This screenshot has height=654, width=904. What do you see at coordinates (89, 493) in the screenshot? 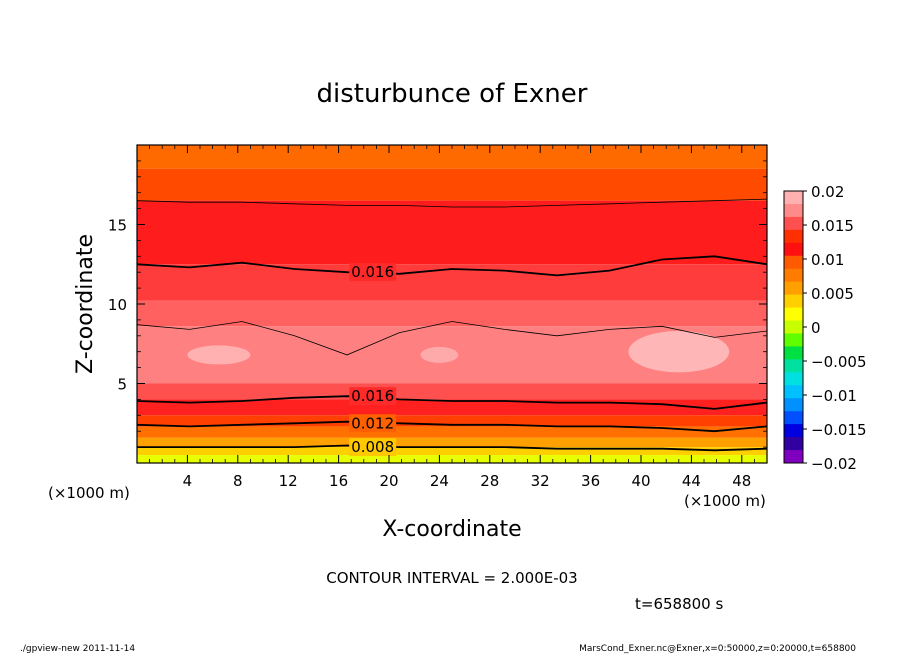
I see `x-unit-left: (×1000 m)` at bounding box center [89, 493].